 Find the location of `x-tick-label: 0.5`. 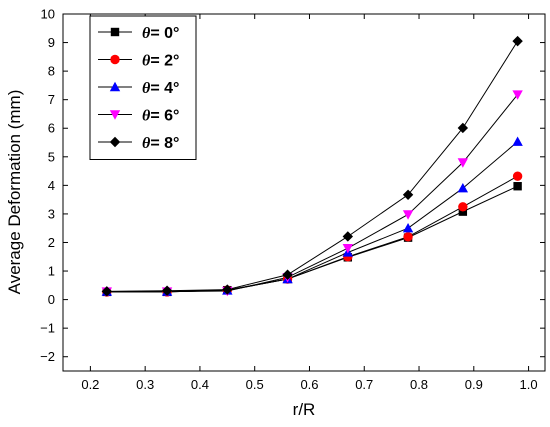

x-tick-label: 0.5 is located at coordinates (255, 384).